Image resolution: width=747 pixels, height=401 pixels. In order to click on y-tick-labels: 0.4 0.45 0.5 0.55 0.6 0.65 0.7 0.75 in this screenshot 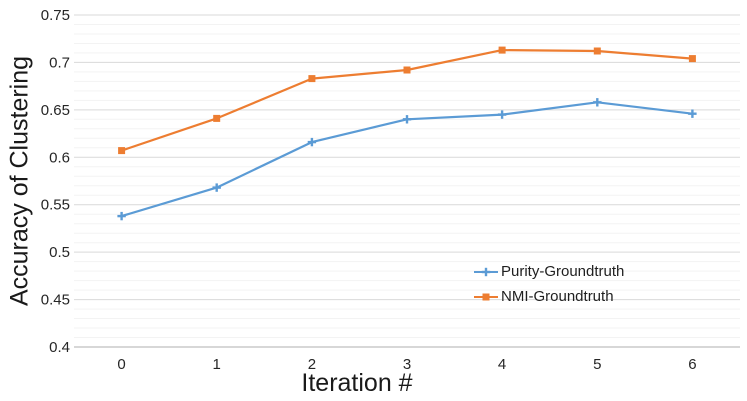, I will do `click(55, 181)`.